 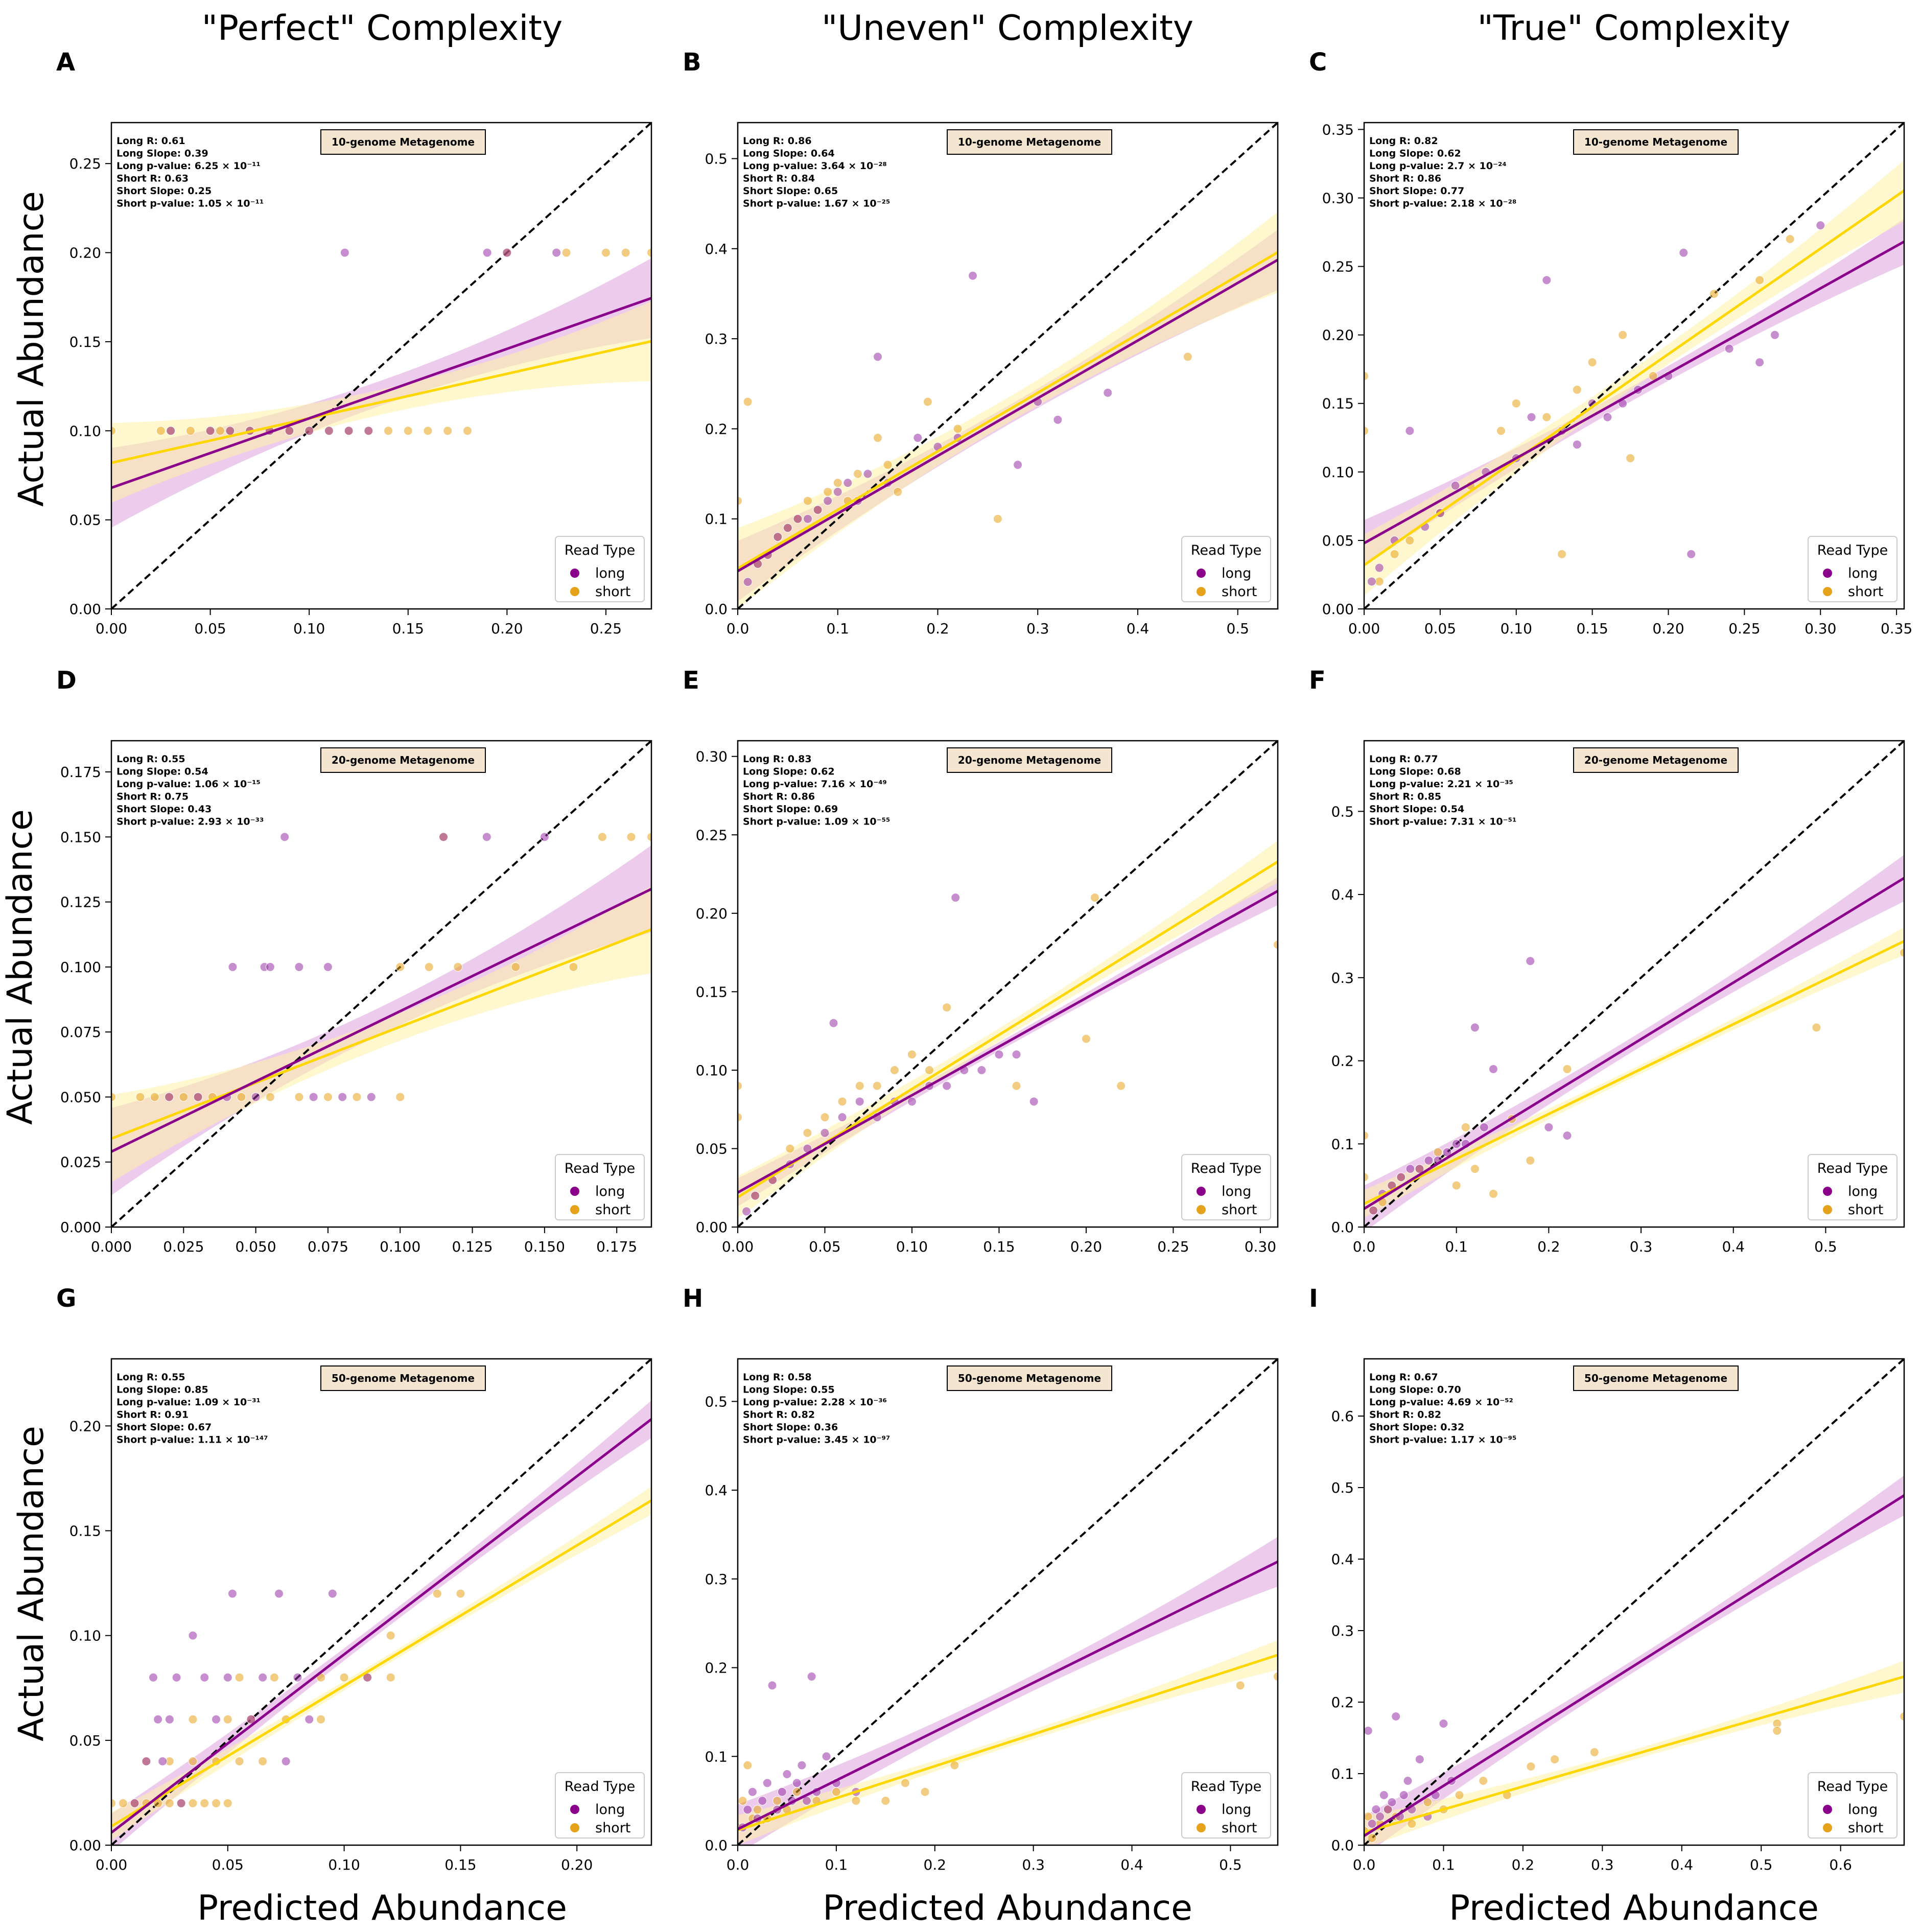 I want to click on stats-line: Short p-value: 7.31 × 10⁻⁵¹, so click(x=1442, y=822).